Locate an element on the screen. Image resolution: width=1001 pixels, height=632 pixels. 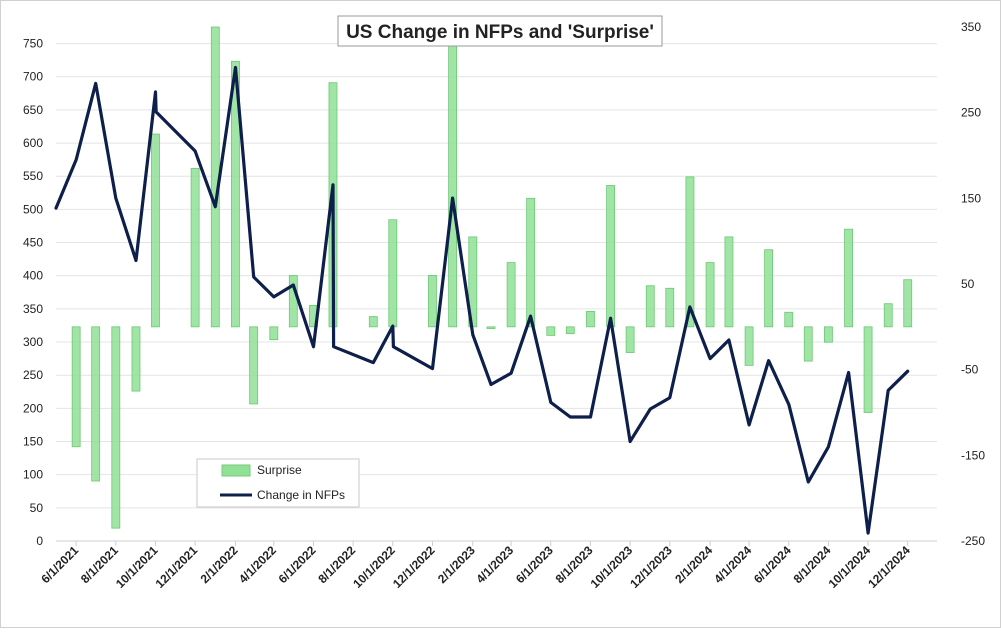
left-tick-label: 0 is located at coordinates (39, 541).